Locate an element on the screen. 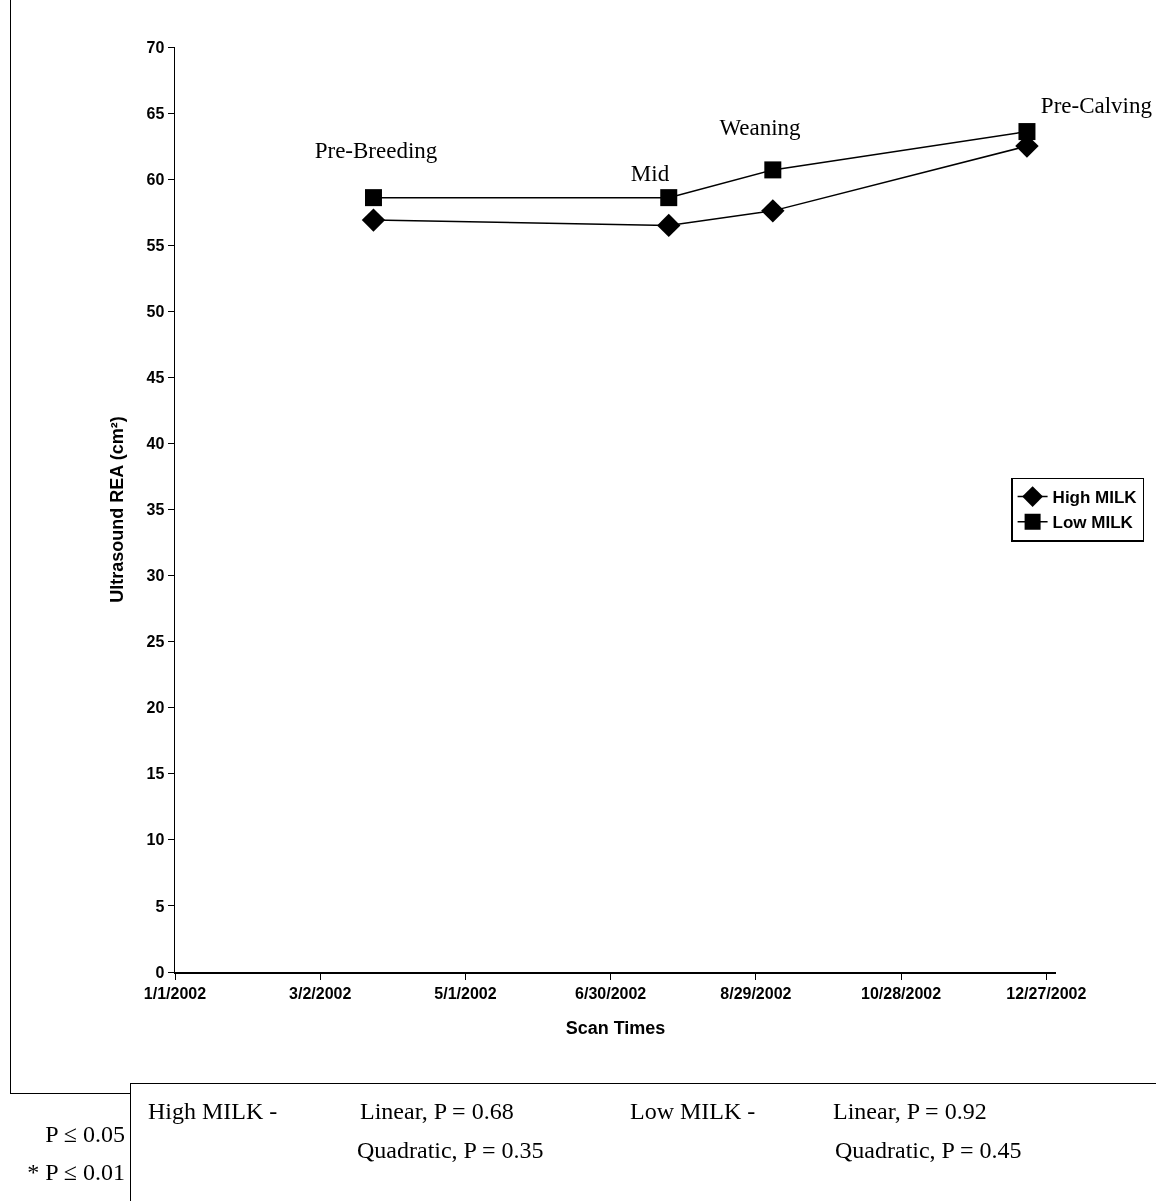  y-tick-label: 60 is located at coordinates (155, 179).